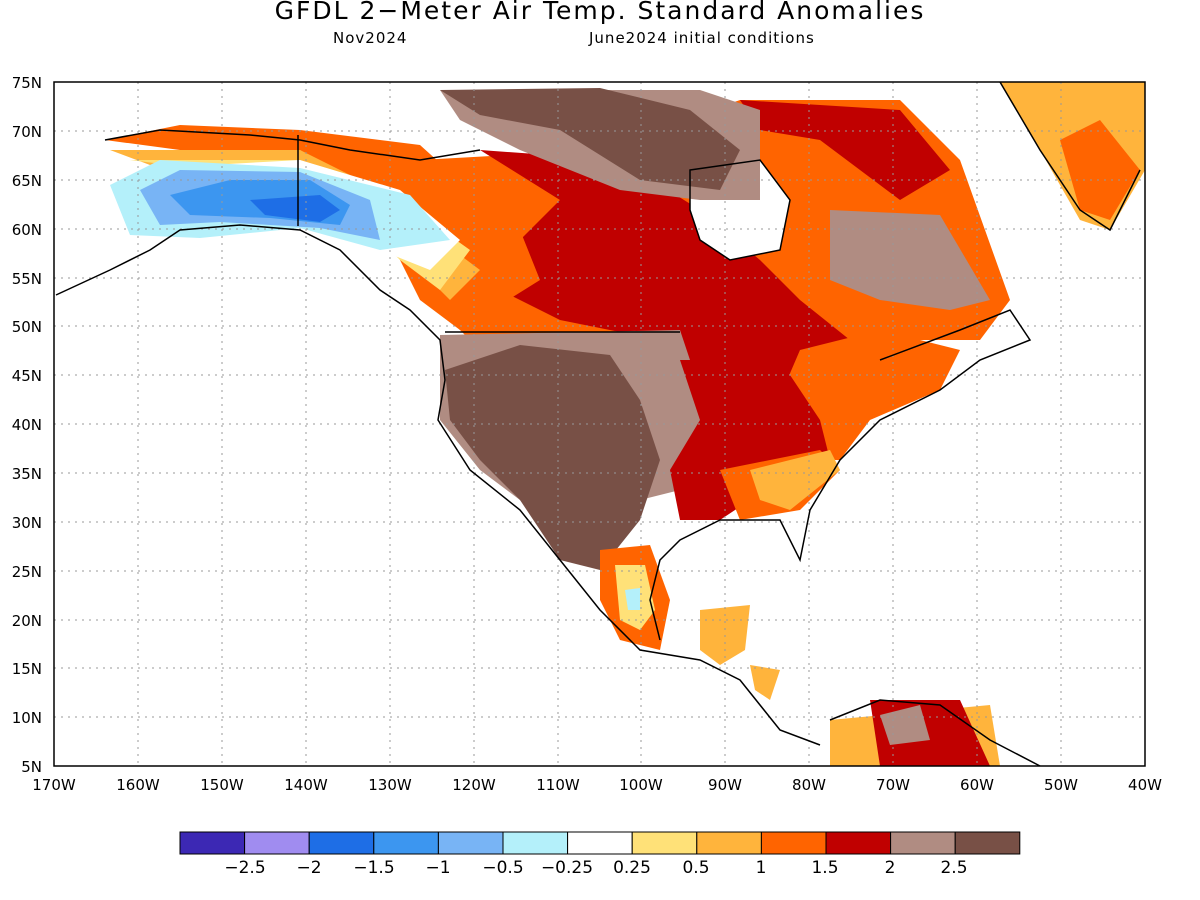 The image size is (1200, 900). I want to click on lat-label: 10N, so click(27, 718).